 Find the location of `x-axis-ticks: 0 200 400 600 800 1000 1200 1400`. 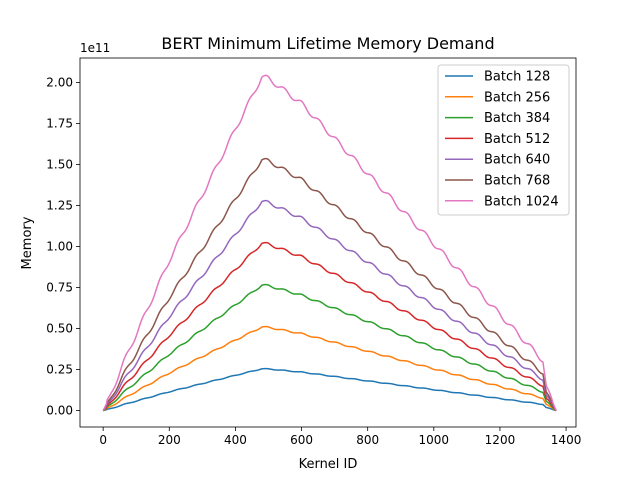

x-axis-ticks: 0 200 400 600 800 1000 1200 1400 is located at coordinates (340, 437).